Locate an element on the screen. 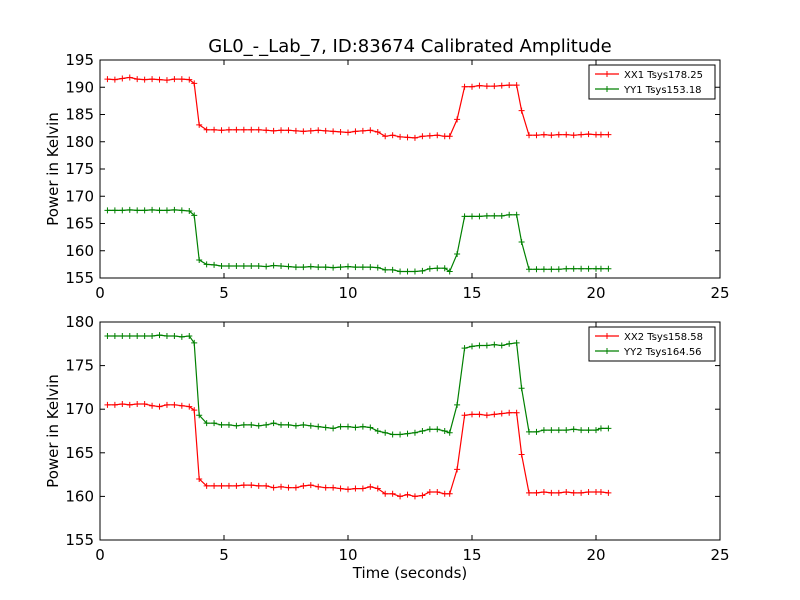 The width and height of the screenshot is (800, 600). y-tick-label: 165 is located at coordinates (79, 453).